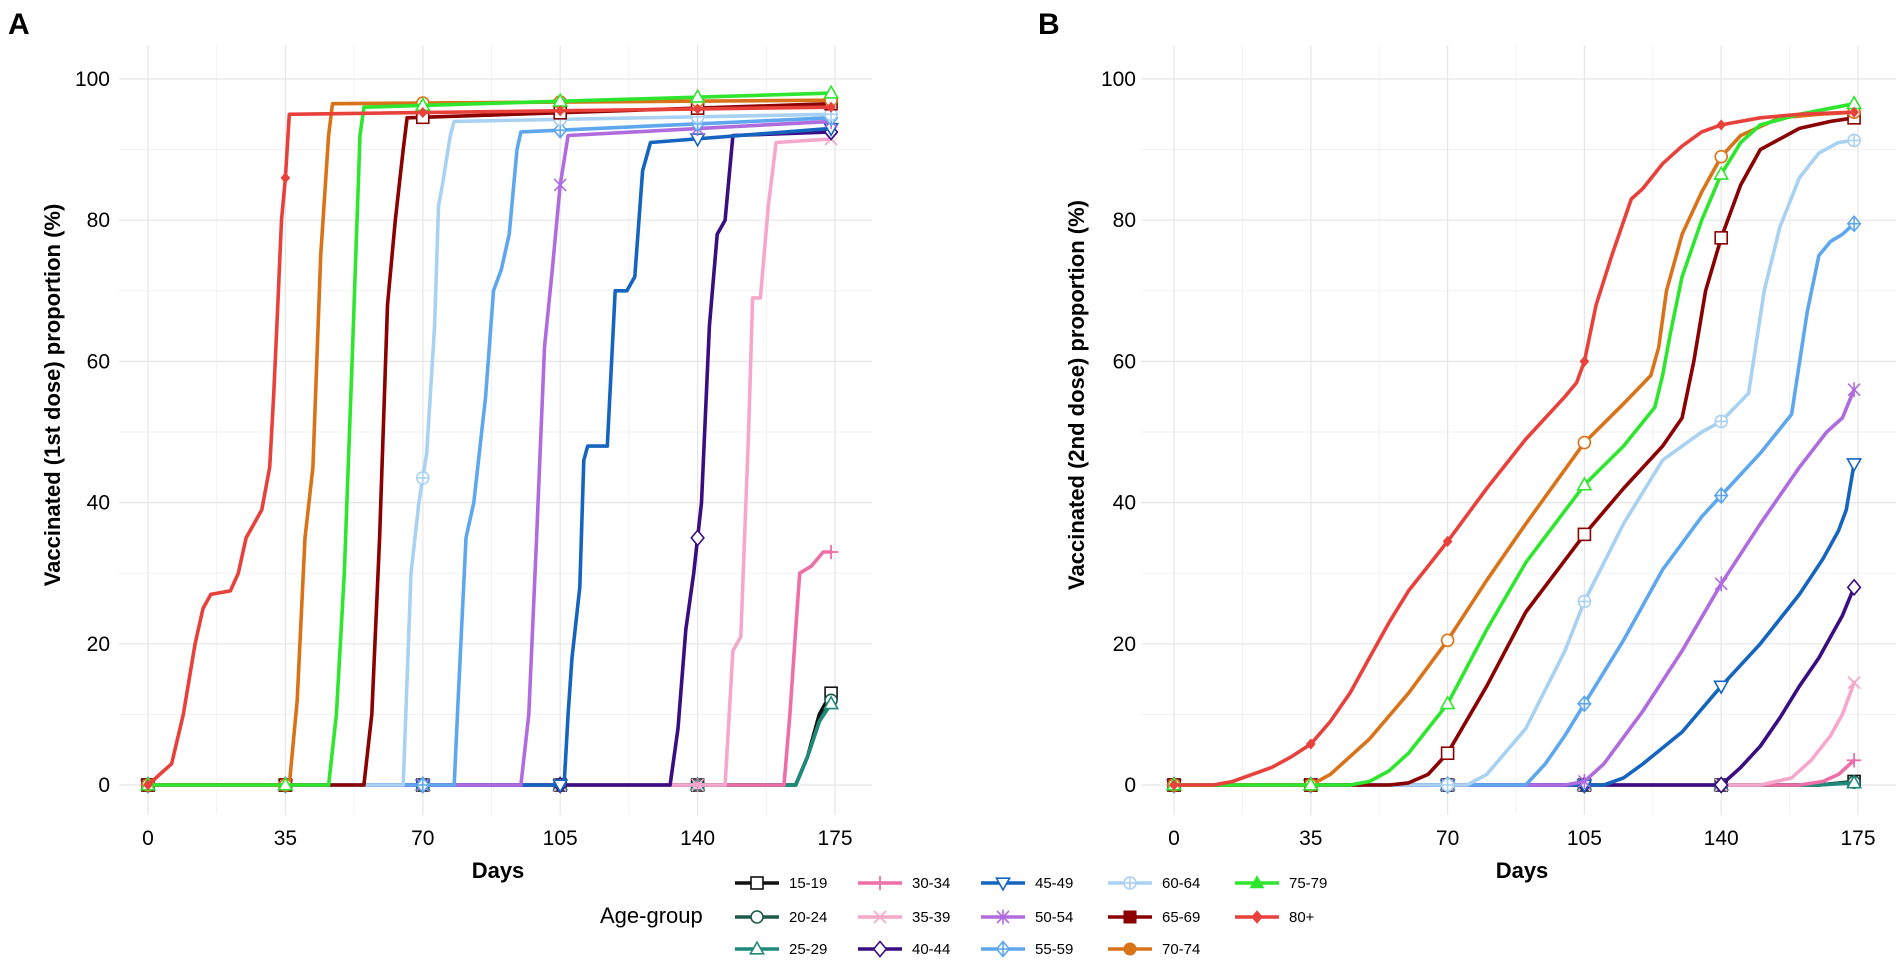  What do you see at coordinates (1181, 883) in the screenshot?
I see `legend-label: 60-64` at bounding box center [1181, 883].